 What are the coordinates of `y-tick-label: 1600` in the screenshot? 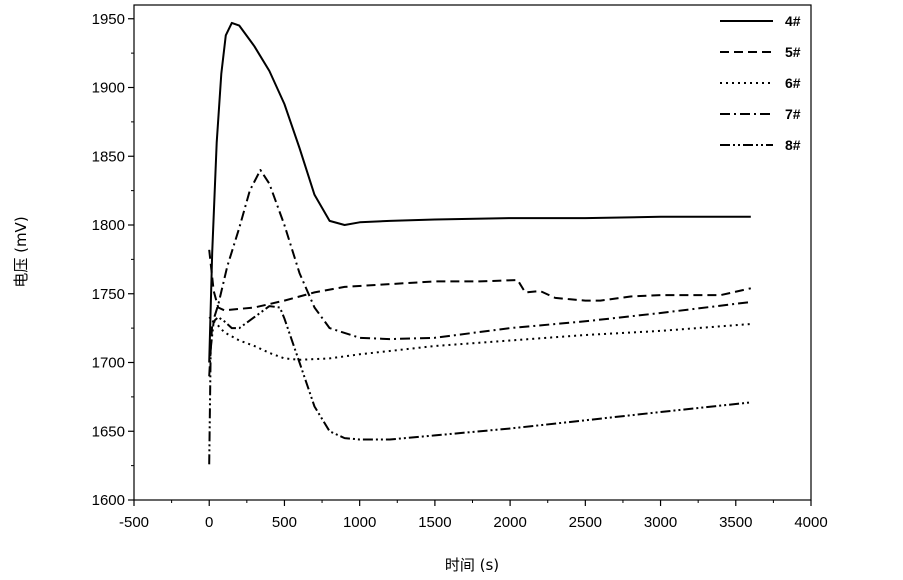 It's located at (108, 500).